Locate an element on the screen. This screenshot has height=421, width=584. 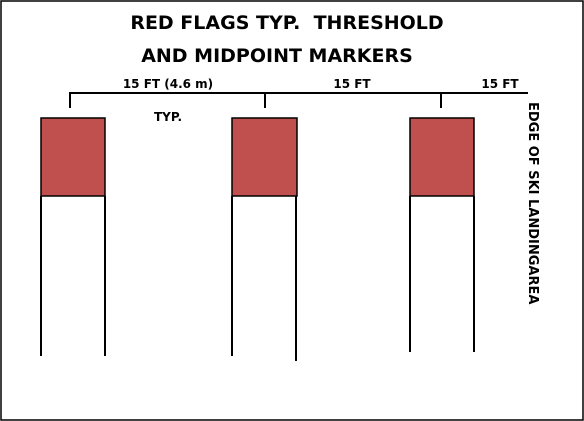
title-line-2: AND MIDPOINT MARKERS is located at coordinates (277, 56).